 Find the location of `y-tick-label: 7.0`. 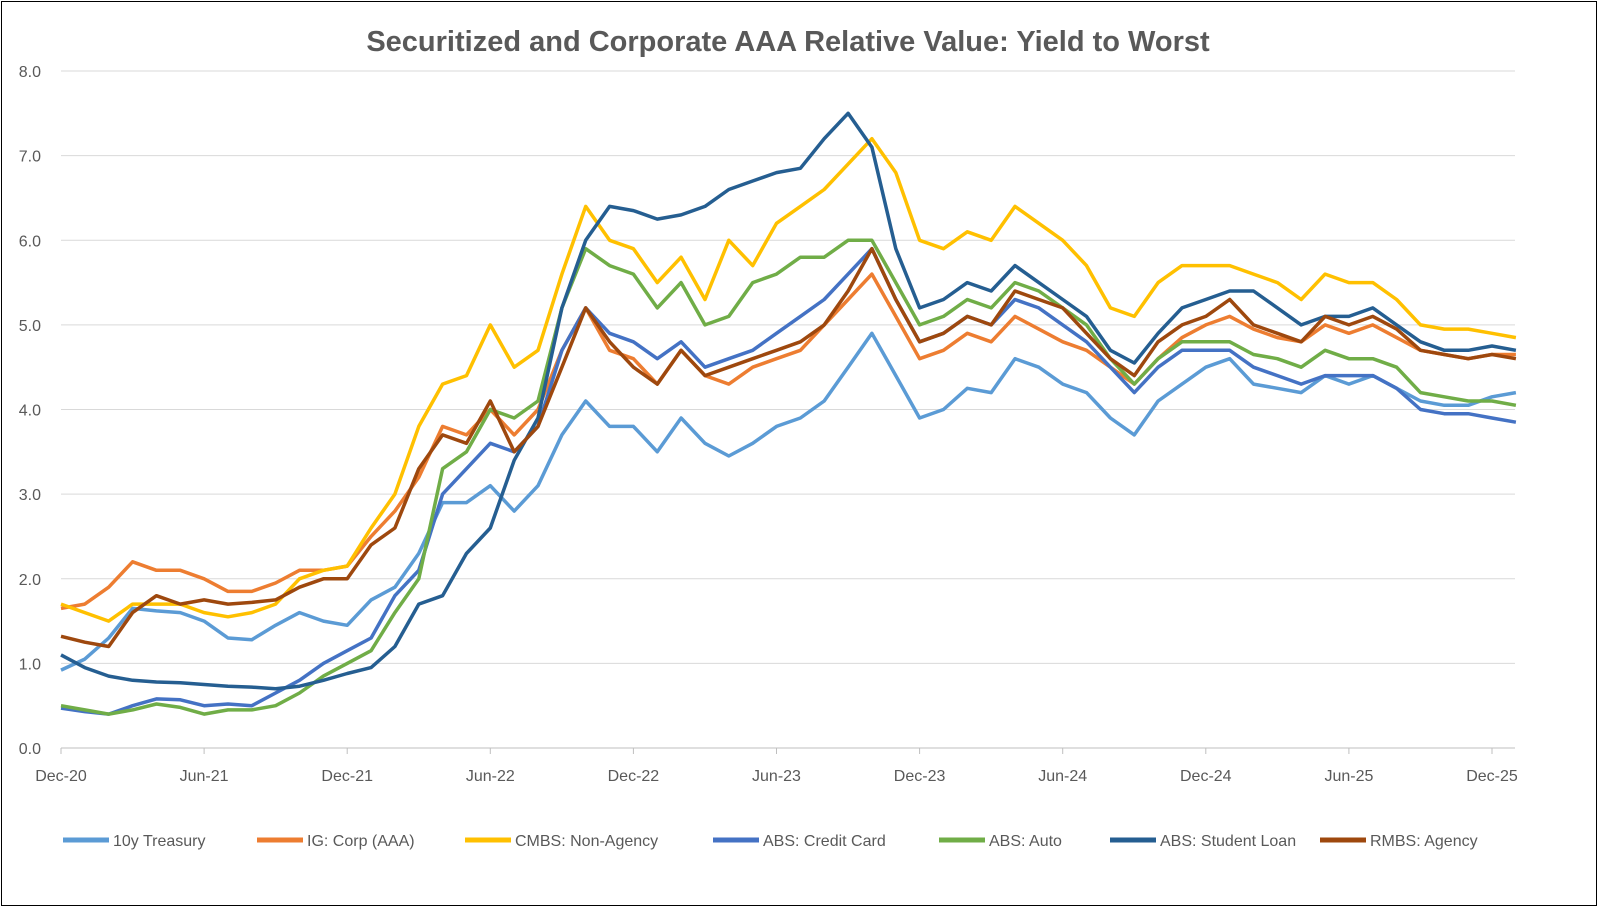

y-tick-label: 7.0 is located at coordinates (30, 157).